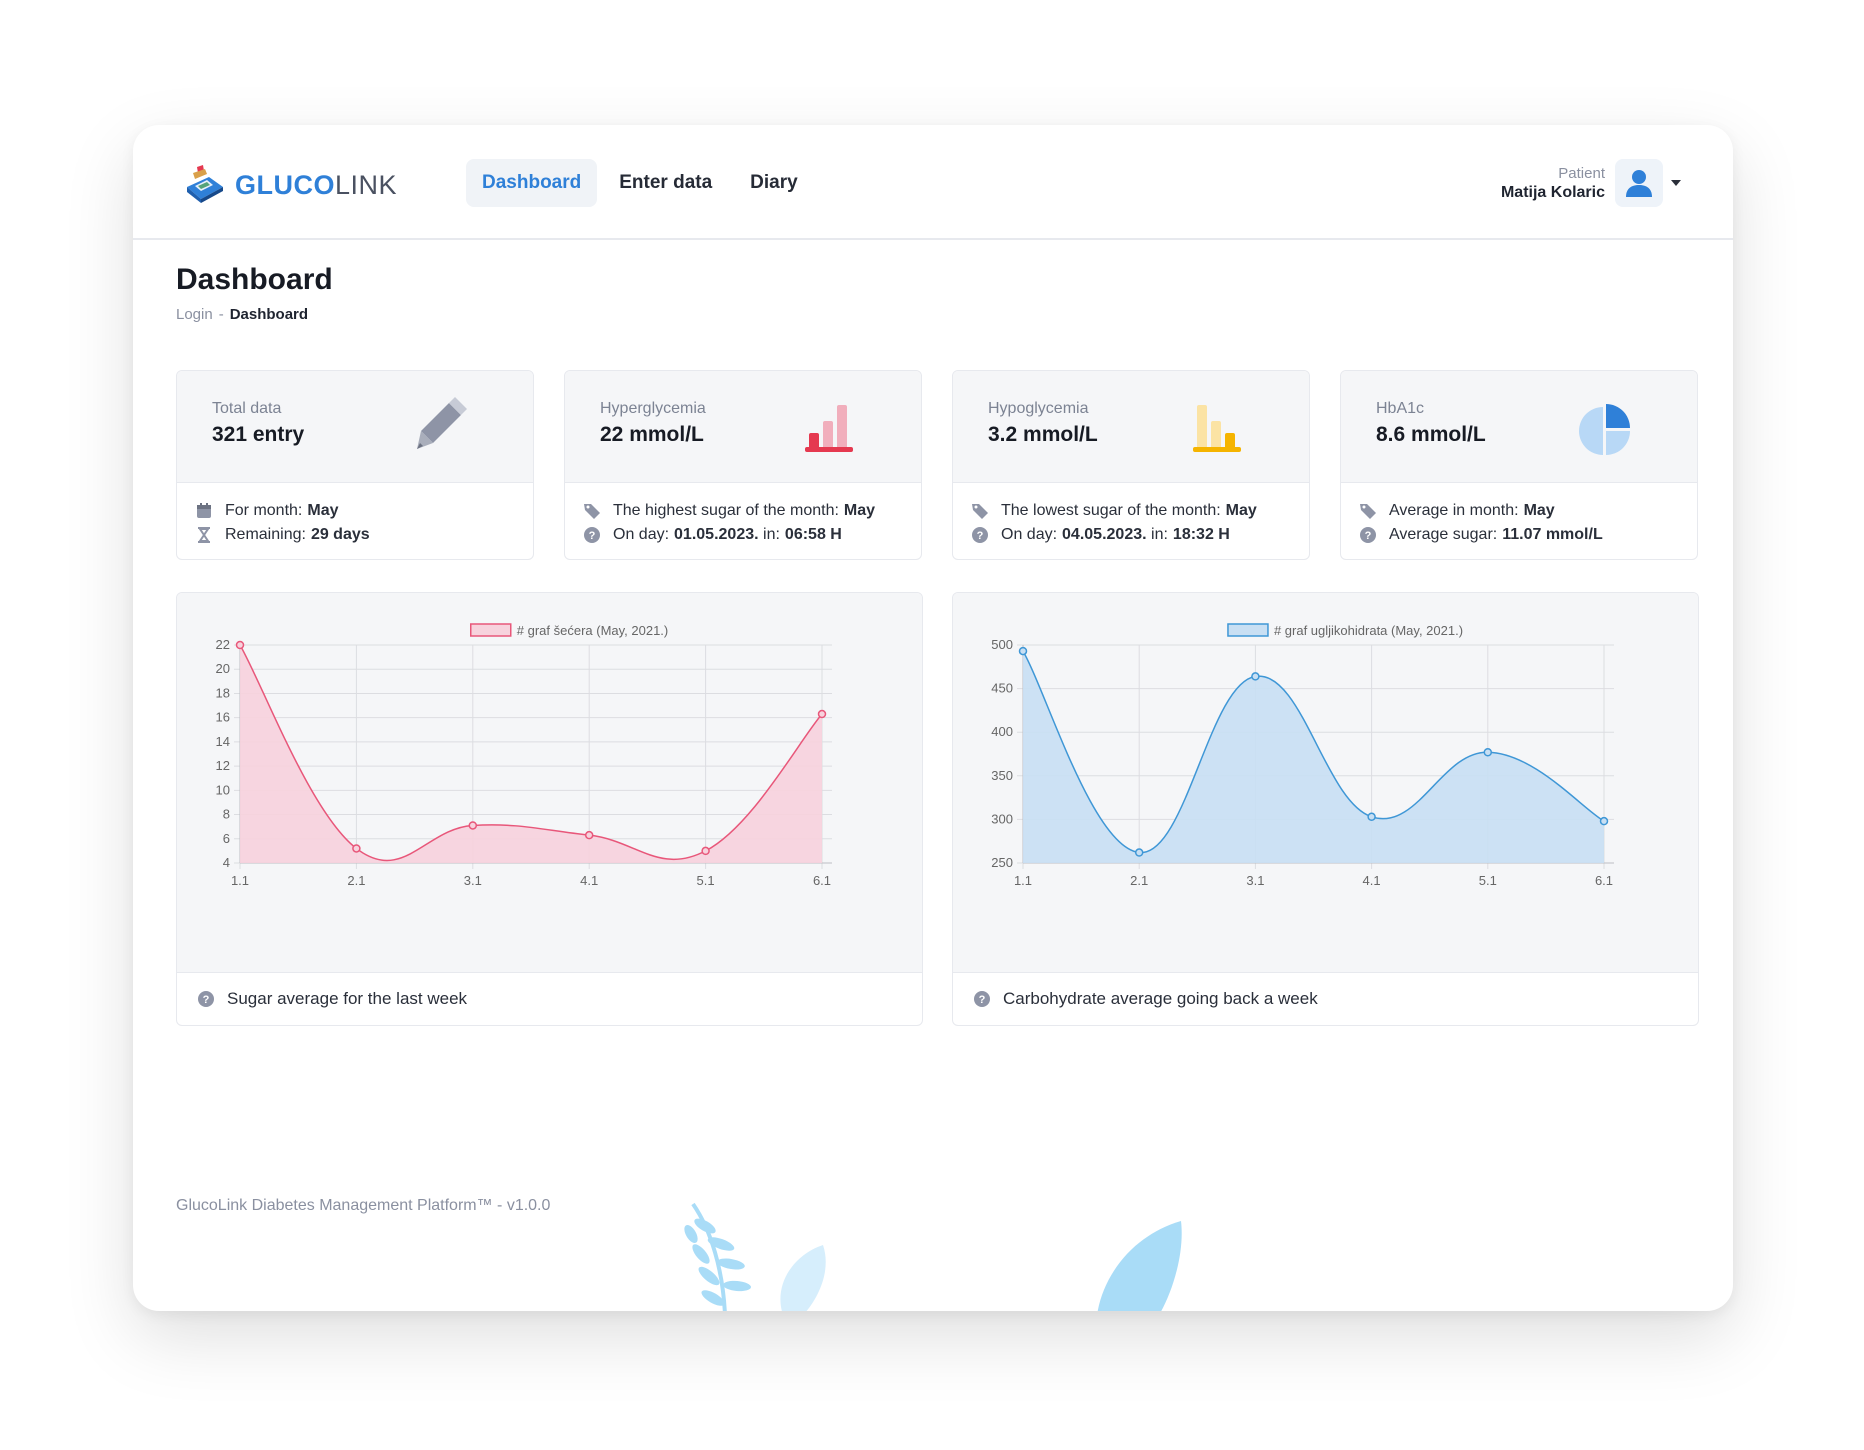 Image resolution: width=1864 pixels, height=1450 pixels. What do you see at coordinates (532, 183) in the screenshot?
I see `nav-dashboard: Dashboard` at bounding box center [532, 183].